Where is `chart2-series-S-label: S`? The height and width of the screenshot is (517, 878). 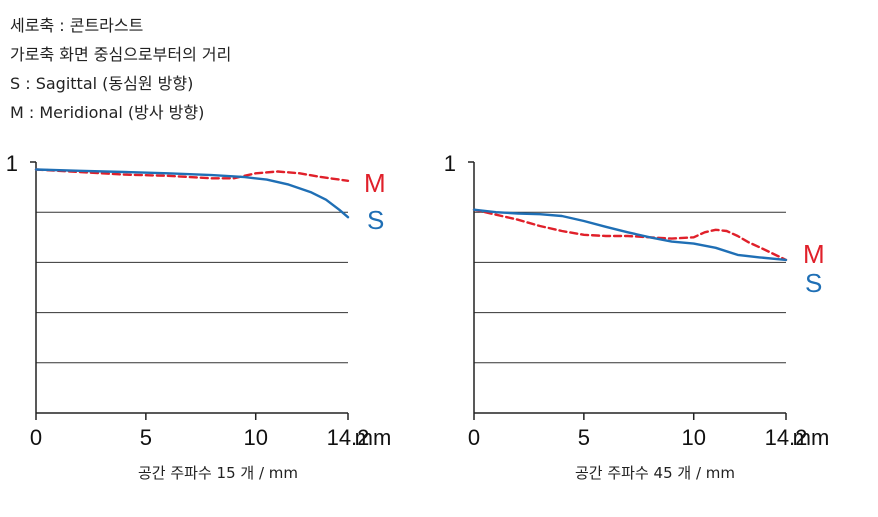
chart2-series-S-label: S is located at coordinates (813, 283).